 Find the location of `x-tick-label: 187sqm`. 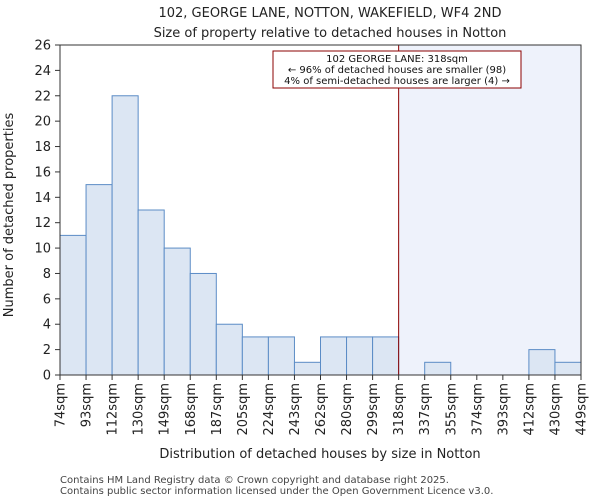

x-tick-label: 187sqm is located at coordinates (217, 409).